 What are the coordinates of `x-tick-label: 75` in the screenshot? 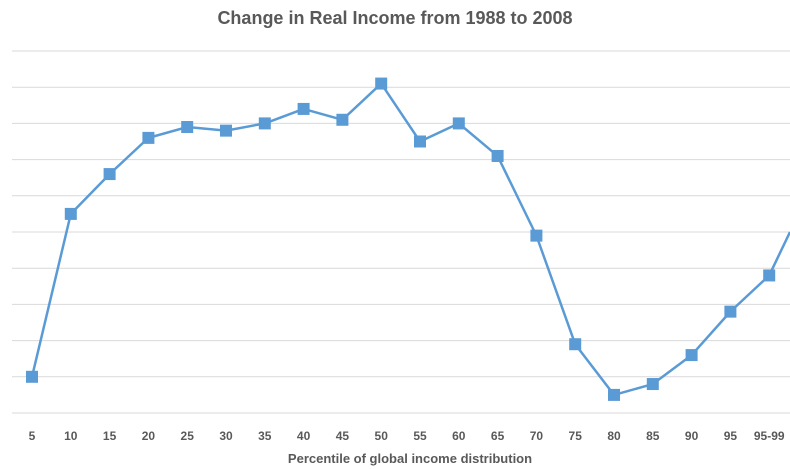 It's located at (576, 436).